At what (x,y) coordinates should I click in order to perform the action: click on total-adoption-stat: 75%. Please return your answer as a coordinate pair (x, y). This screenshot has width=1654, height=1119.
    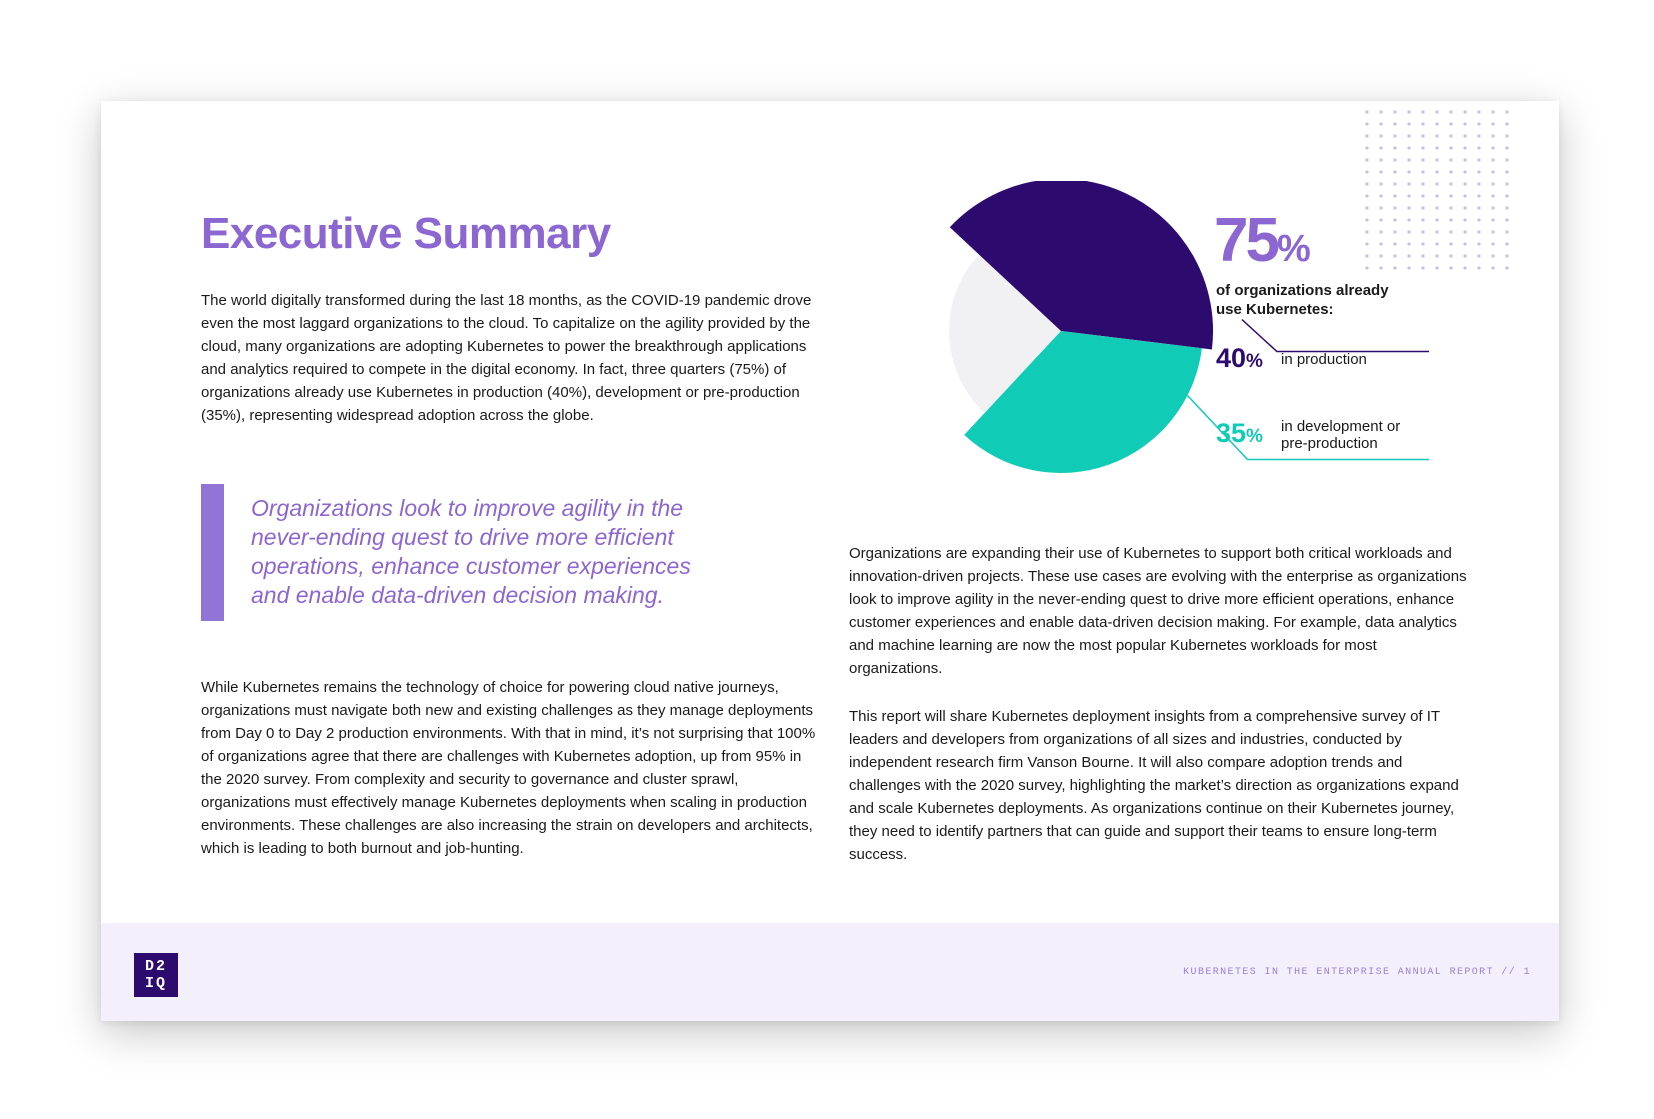
    Looking at the image, I should click on (1262, 244).